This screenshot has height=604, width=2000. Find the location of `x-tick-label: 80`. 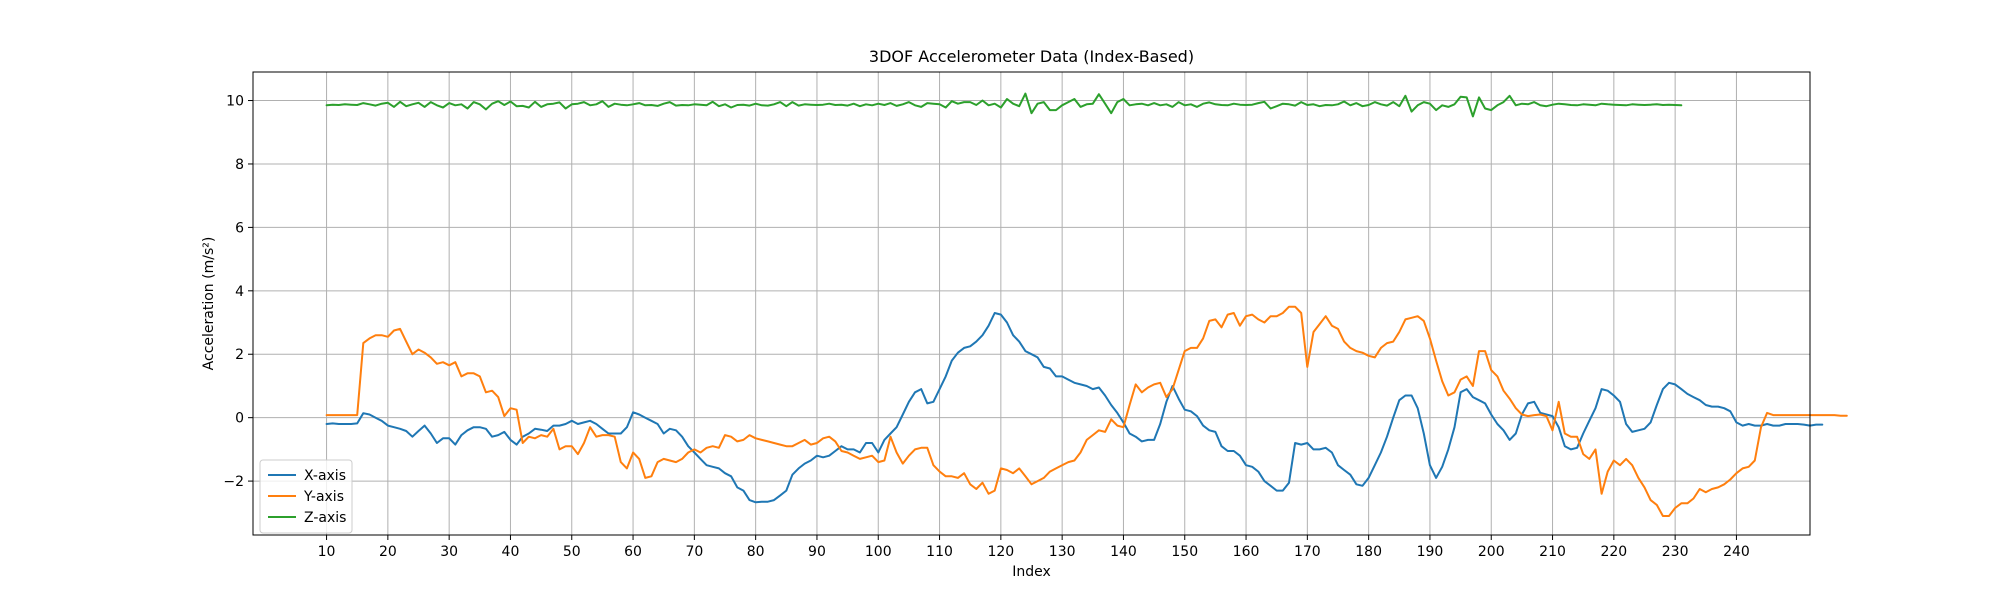

x-tick-label: 80 is located at coordinates (756, 552).